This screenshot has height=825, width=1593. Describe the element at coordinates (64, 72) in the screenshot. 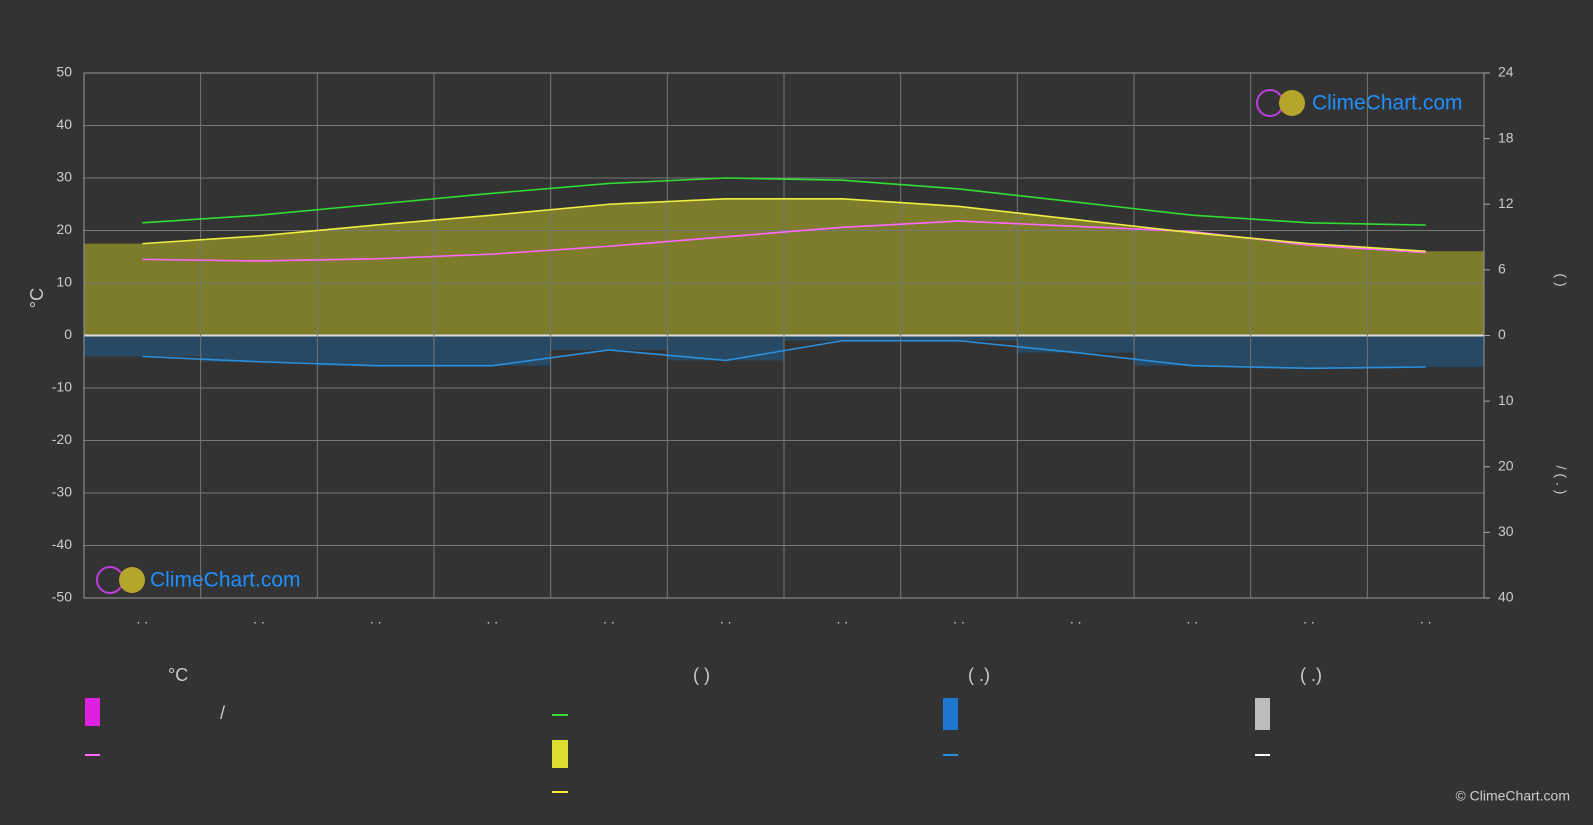

I see `y-tick-label: 50` at that location.